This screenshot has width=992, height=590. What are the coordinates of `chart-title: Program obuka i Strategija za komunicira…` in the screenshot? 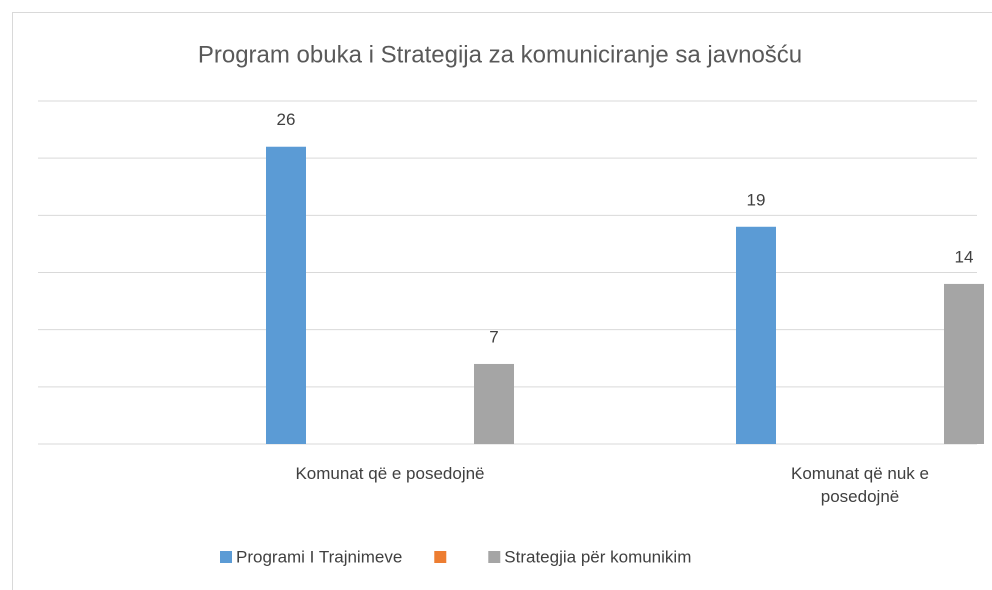 It's located at (500, 54).